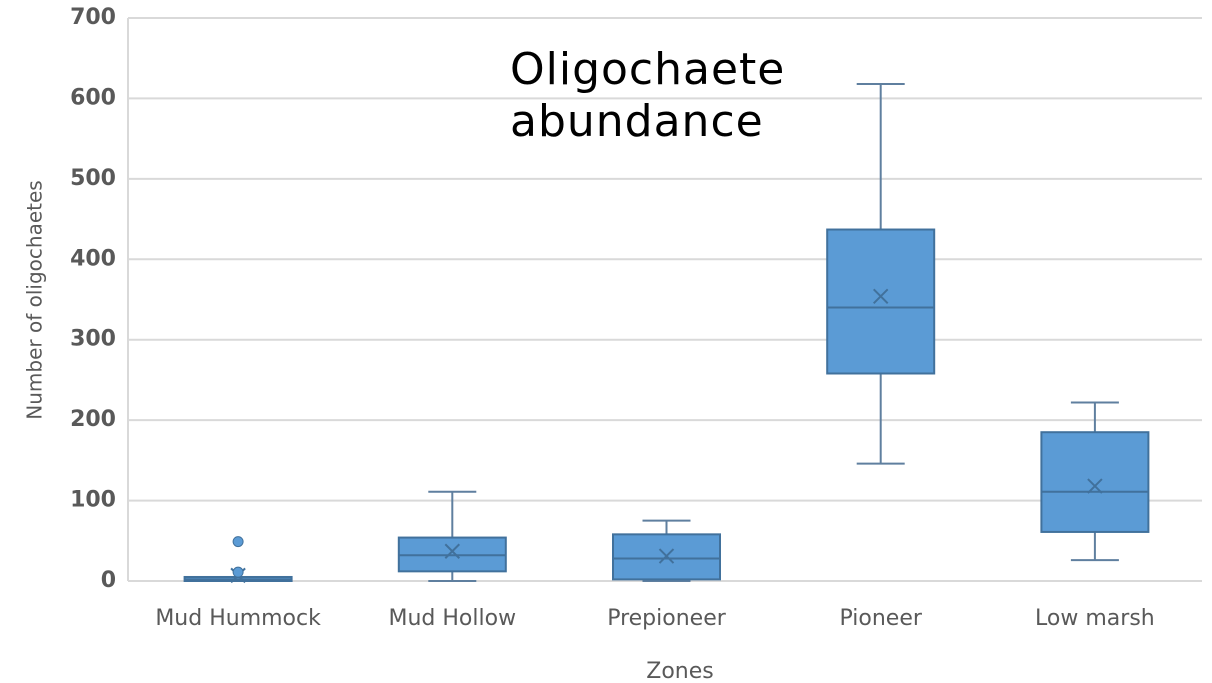 This screenshot has height=683, width=1212. I want to click on y-tick-label: 200, so click(93, 419).